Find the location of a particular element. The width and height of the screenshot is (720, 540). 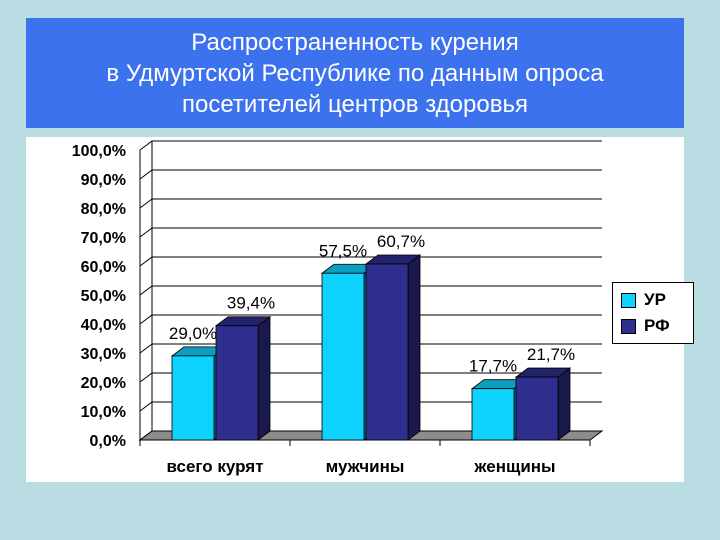

chart-title-line-1: Распространенность курения is located at coordinates (355, 42).